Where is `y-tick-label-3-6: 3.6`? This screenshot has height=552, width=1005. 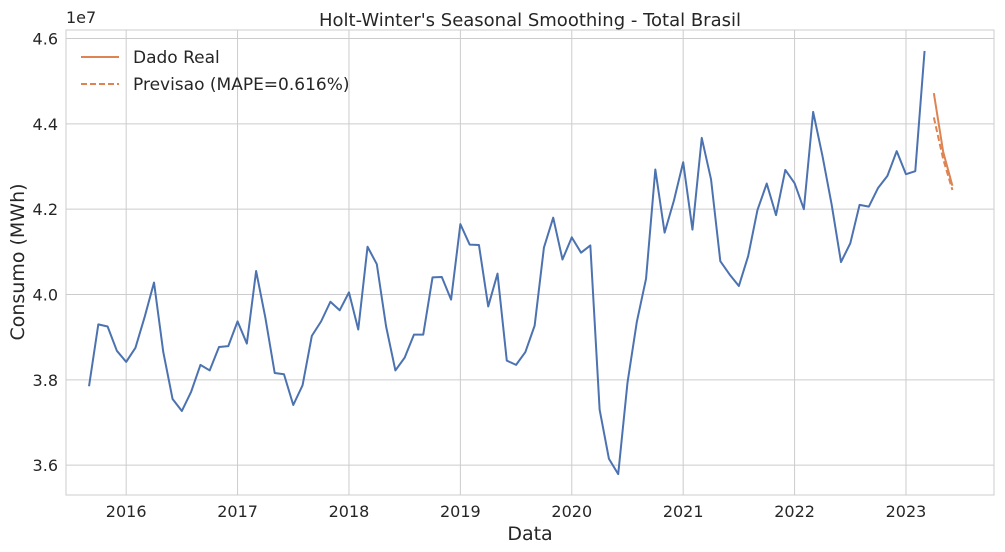
y-tick-label-3-6: 3.6 is located at coordinates (45, 465).